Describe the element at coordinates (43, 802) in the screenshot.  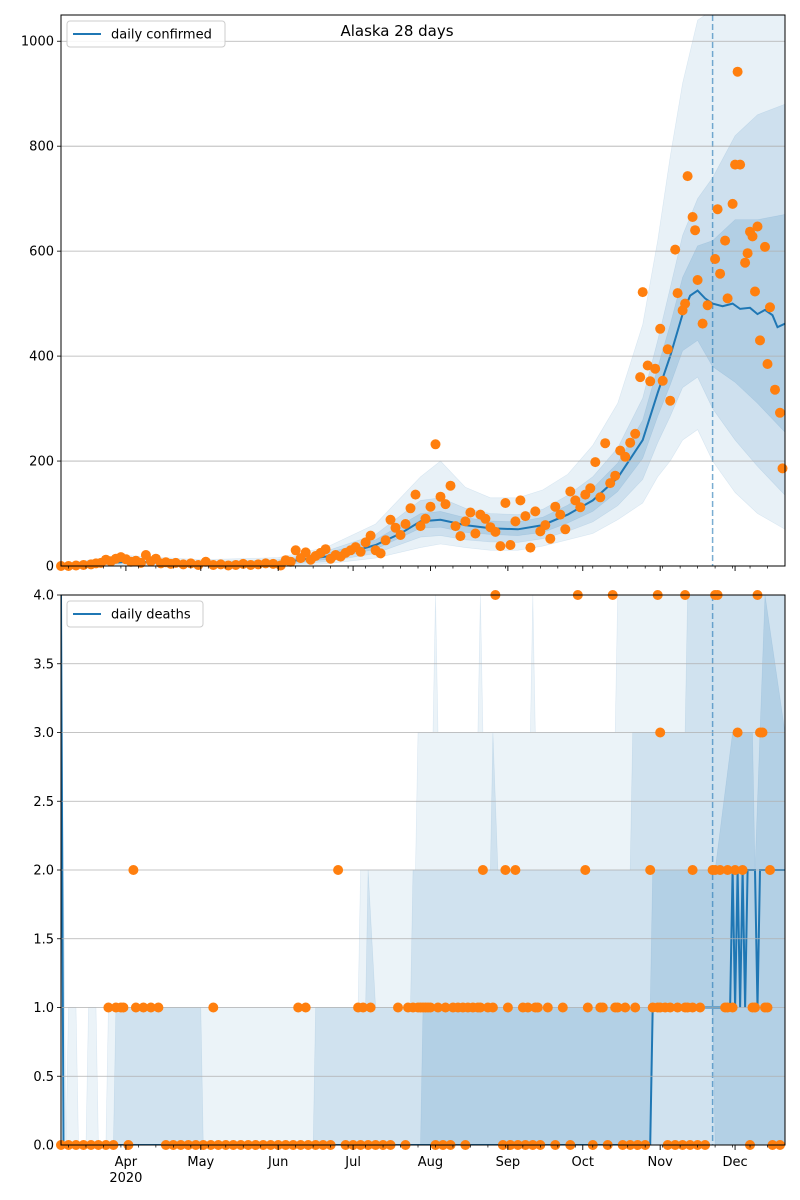
I see `y-tick-label: 2.5` at that location.